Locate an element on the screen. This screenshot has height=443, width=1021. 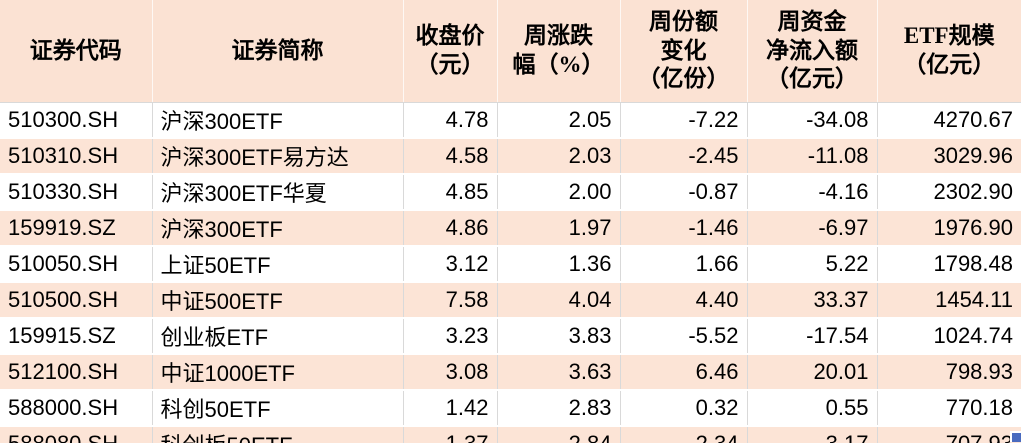
col-header-close: 收盘价 （元） is located at coordinates (450, 51).